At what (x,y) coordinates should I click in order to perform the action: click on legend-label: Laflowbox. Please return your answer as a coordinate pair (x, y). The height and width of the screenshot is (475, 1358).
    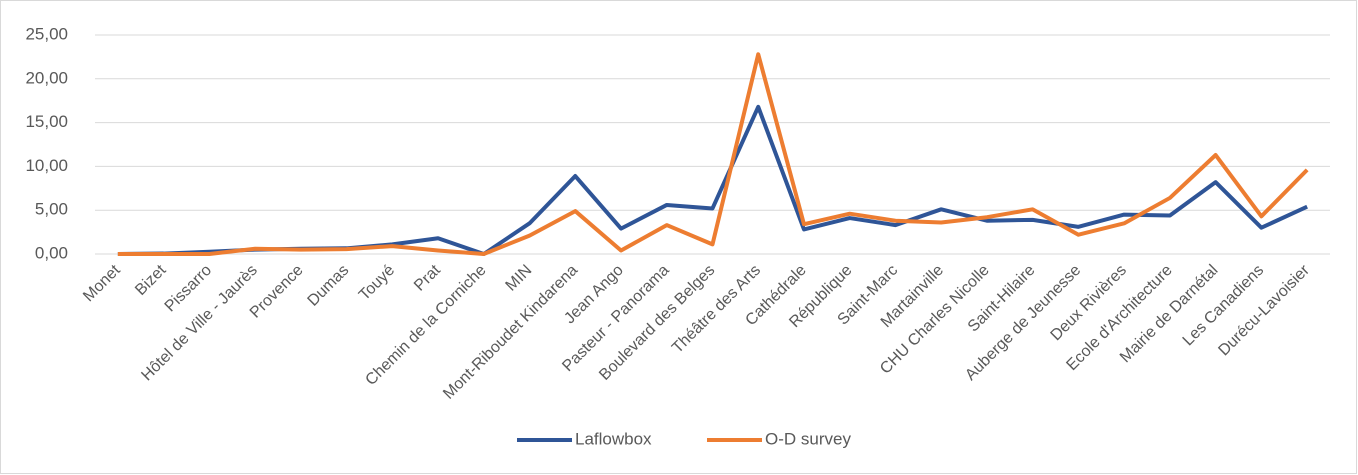
    Looking at the image, I should click on (613, 438).